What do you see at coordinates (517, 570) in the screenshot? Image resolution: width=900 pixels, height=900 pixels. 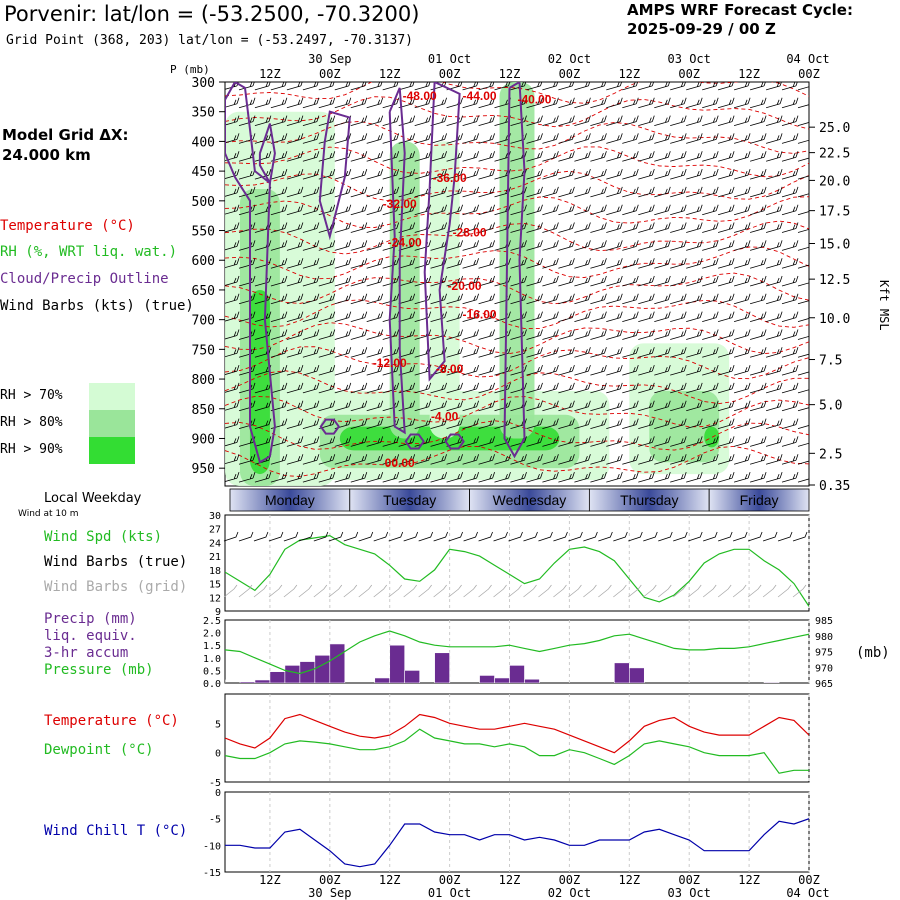 I see `wind-speed-line-group` at bounding box center [517, 570].